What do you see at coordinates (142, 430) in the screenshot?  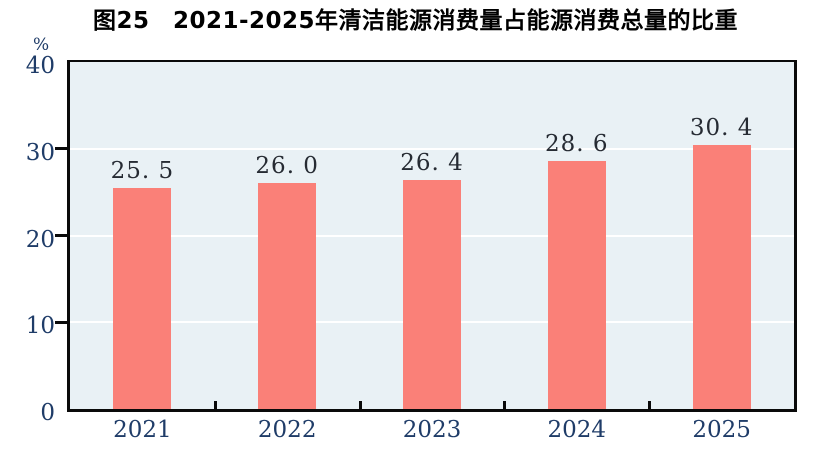 I see `x-axis-label-2021: 2021` at bounding box center [142, 430].